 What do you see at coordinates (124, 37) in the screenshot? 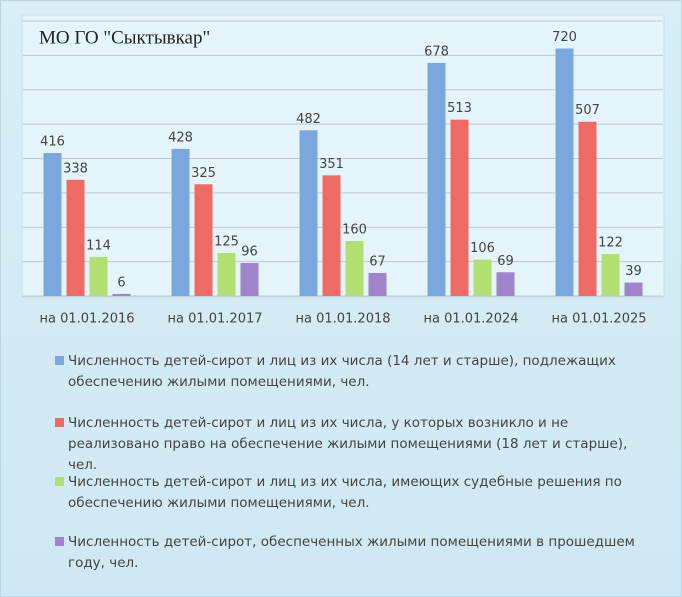
I see `chart-title: МО ГО "Сыктывкар"` at bounding box center [124, 37].